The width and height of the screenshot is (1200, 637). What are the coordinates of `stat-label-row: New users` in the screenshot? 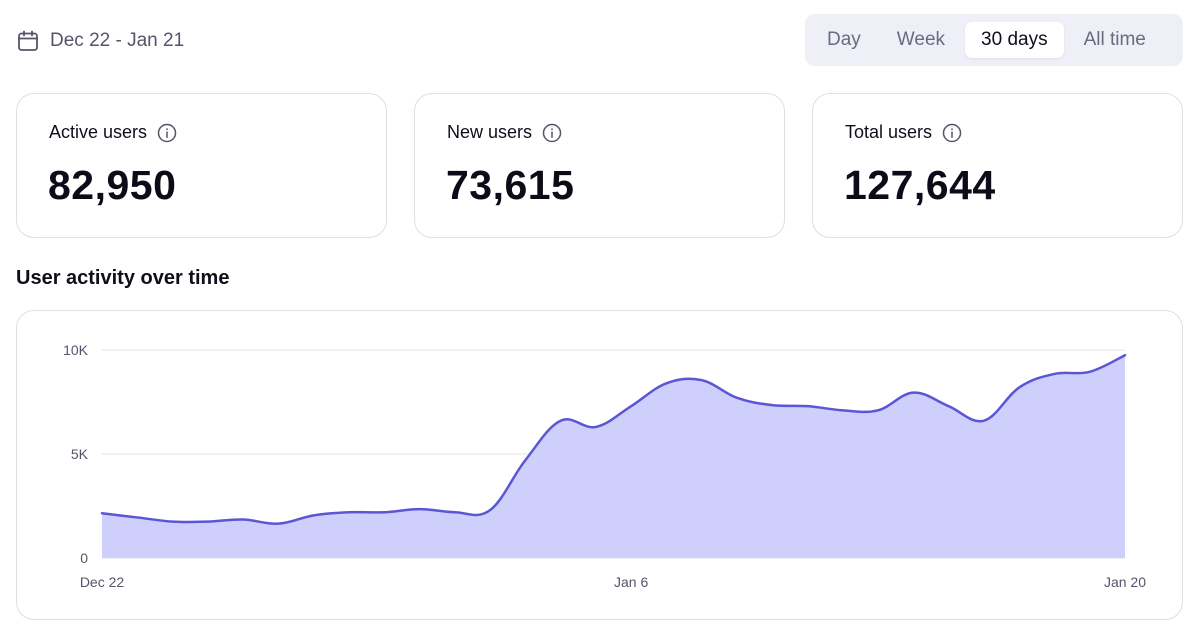 It's located at (504, 132).